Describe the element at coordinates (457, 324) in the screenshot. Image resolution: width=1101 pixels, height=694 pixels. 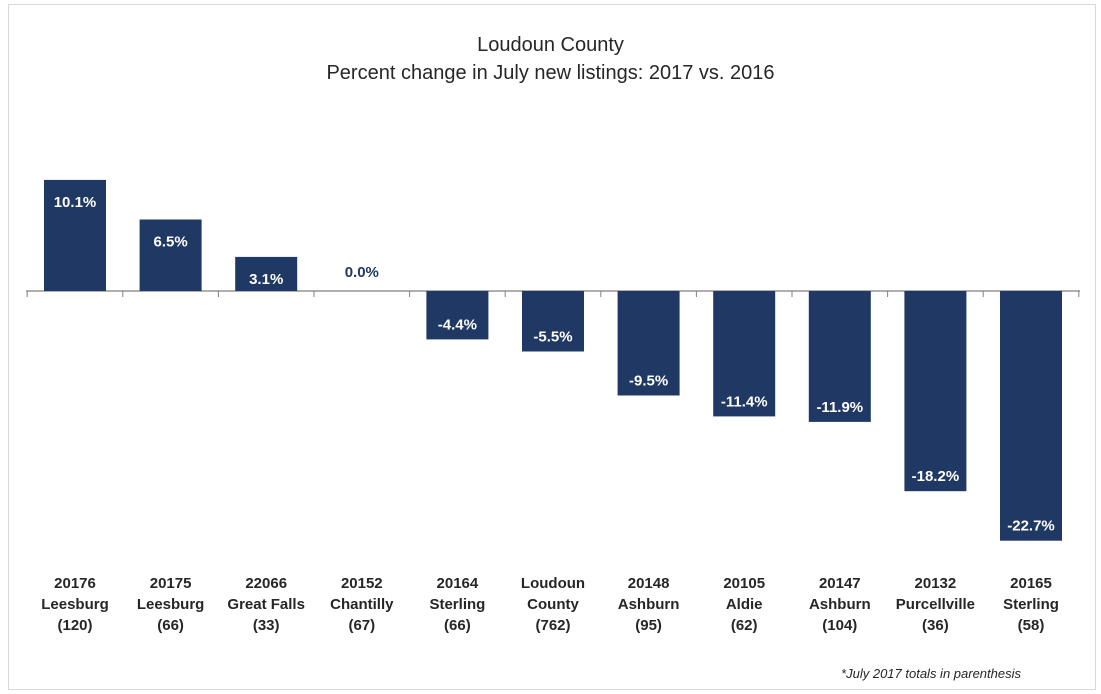
I see `data-label: -4.4%` at that location.